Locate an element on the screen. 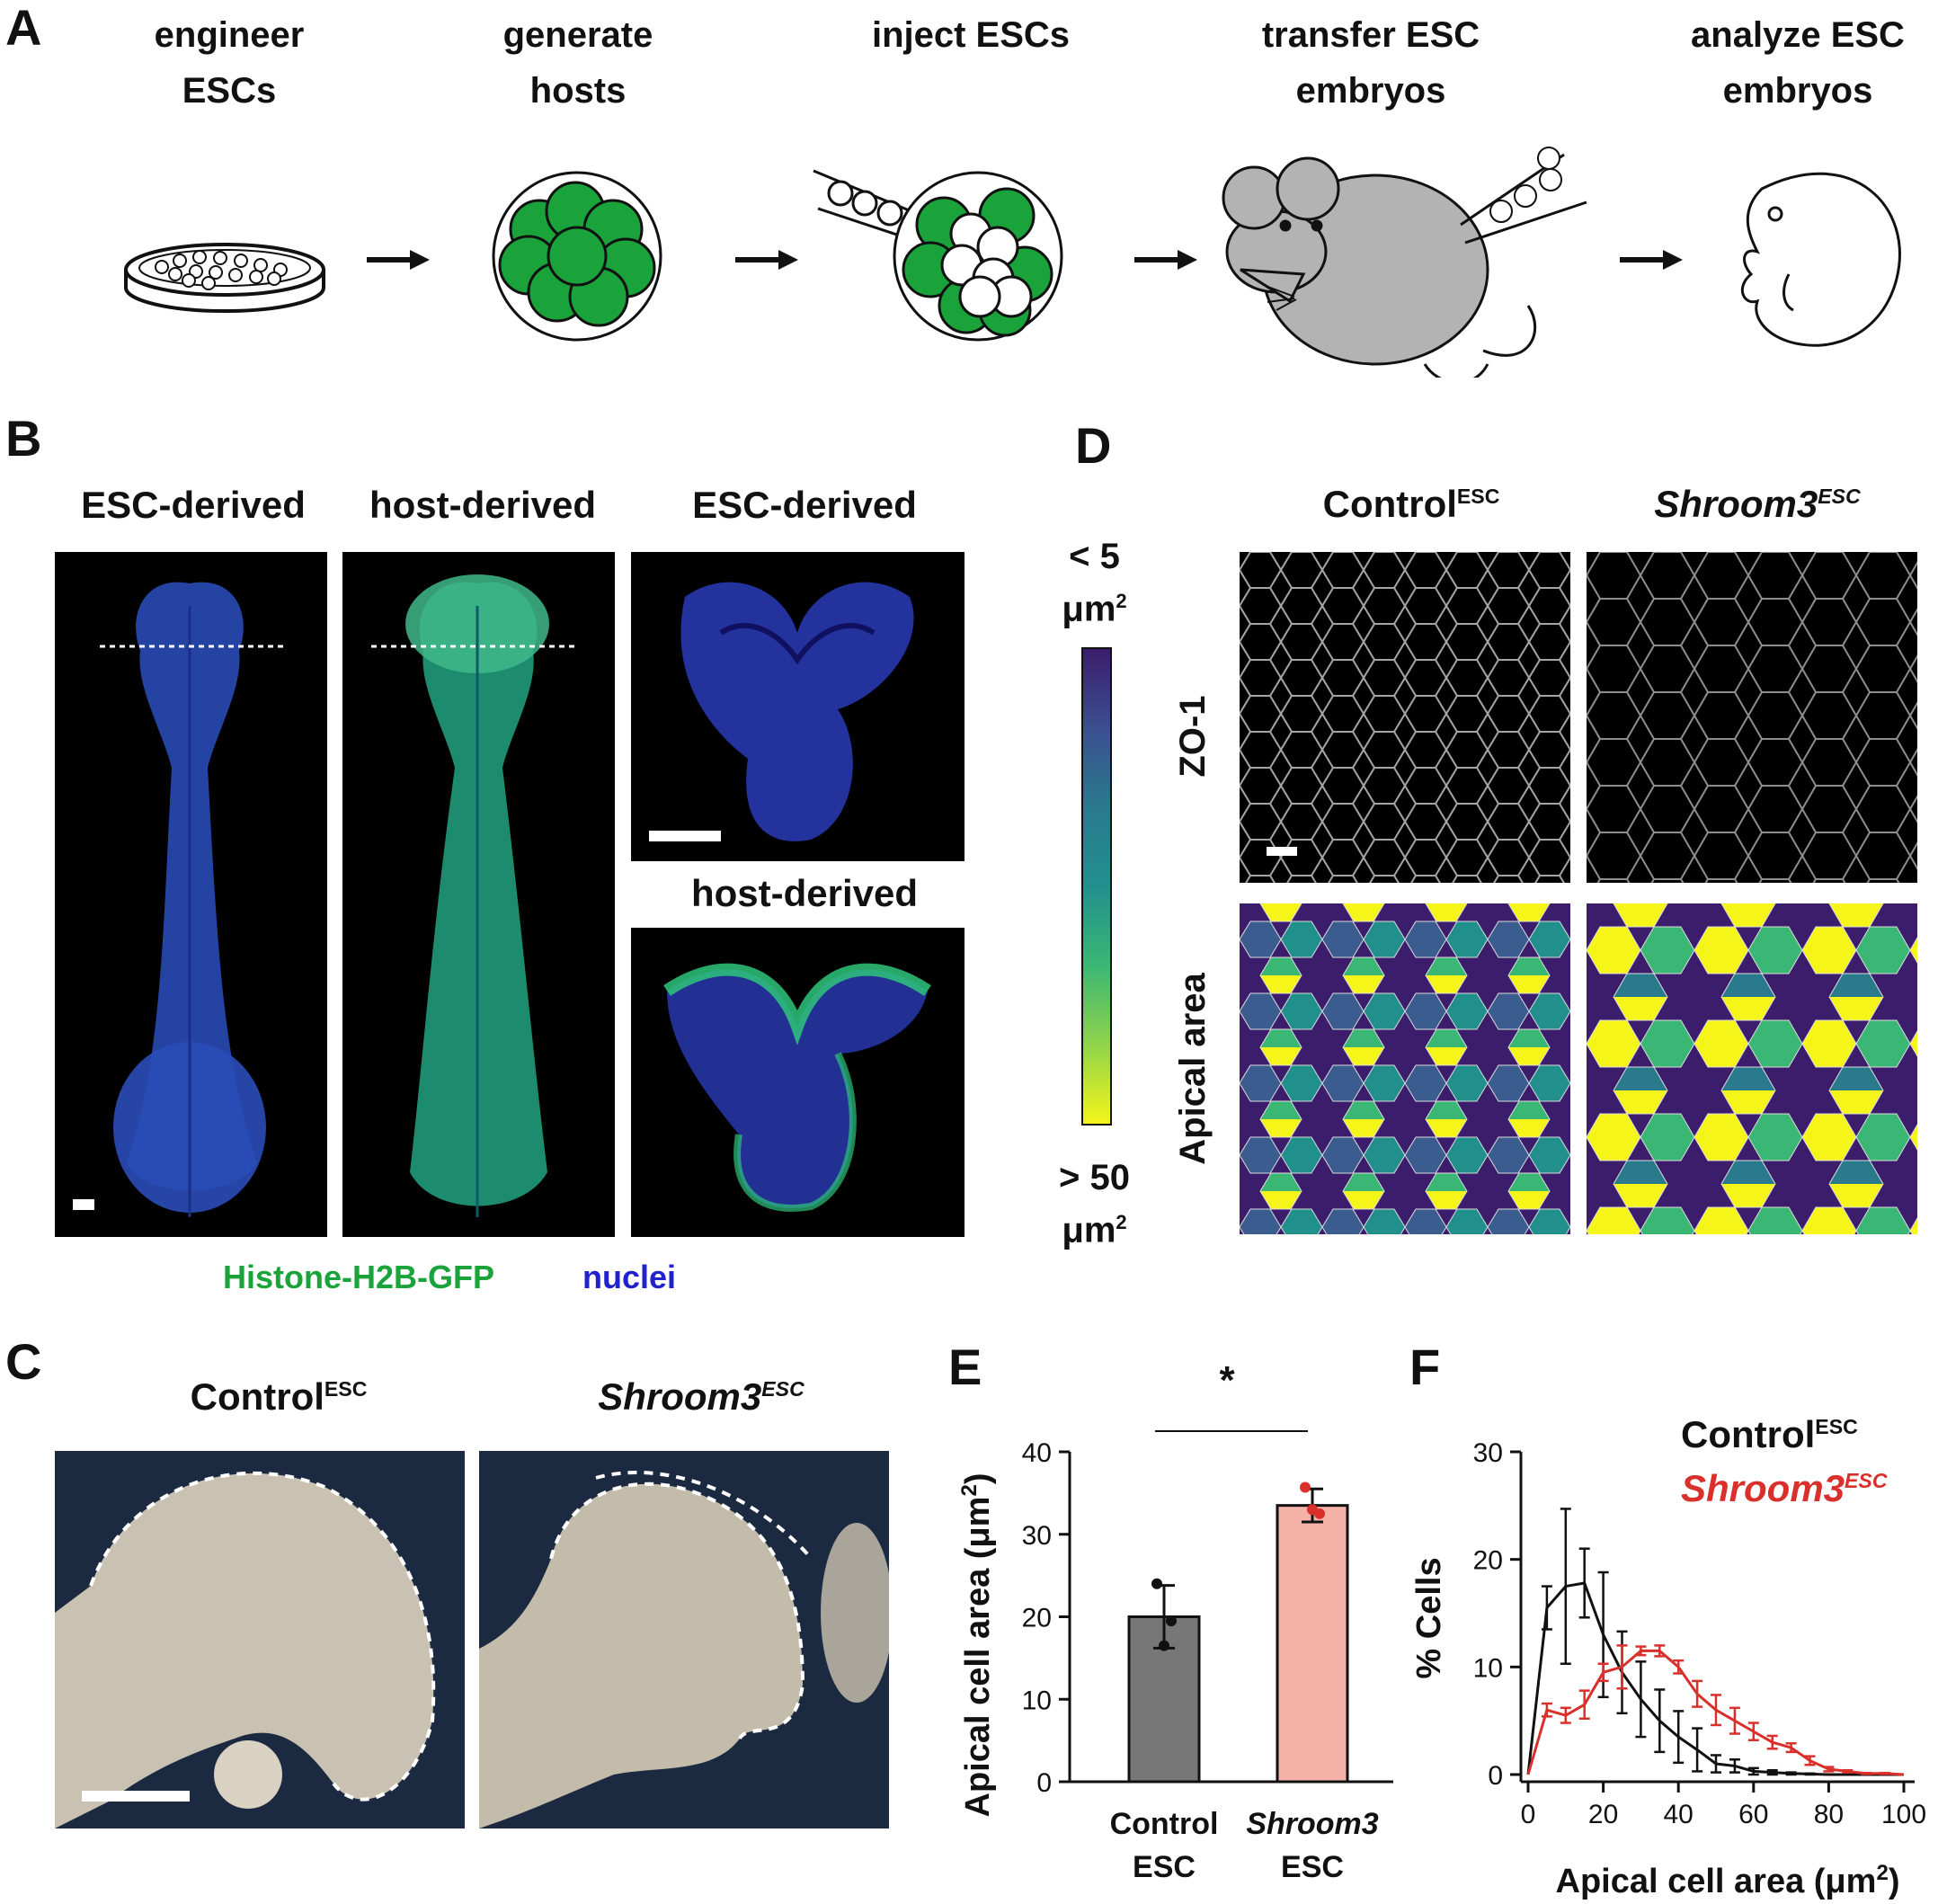 This screenshot has height=1904, width=1938. step-transfer-embryos: transfer ESC embryos is located at coordinates (1371, 63).